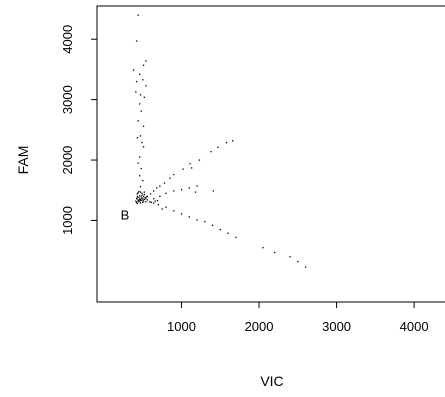 The height and width of the screenshot is (397, 445). Describe the element at coordinates (67, 160) in the screenshot. I see `y-tick-label: 2000` at that location.